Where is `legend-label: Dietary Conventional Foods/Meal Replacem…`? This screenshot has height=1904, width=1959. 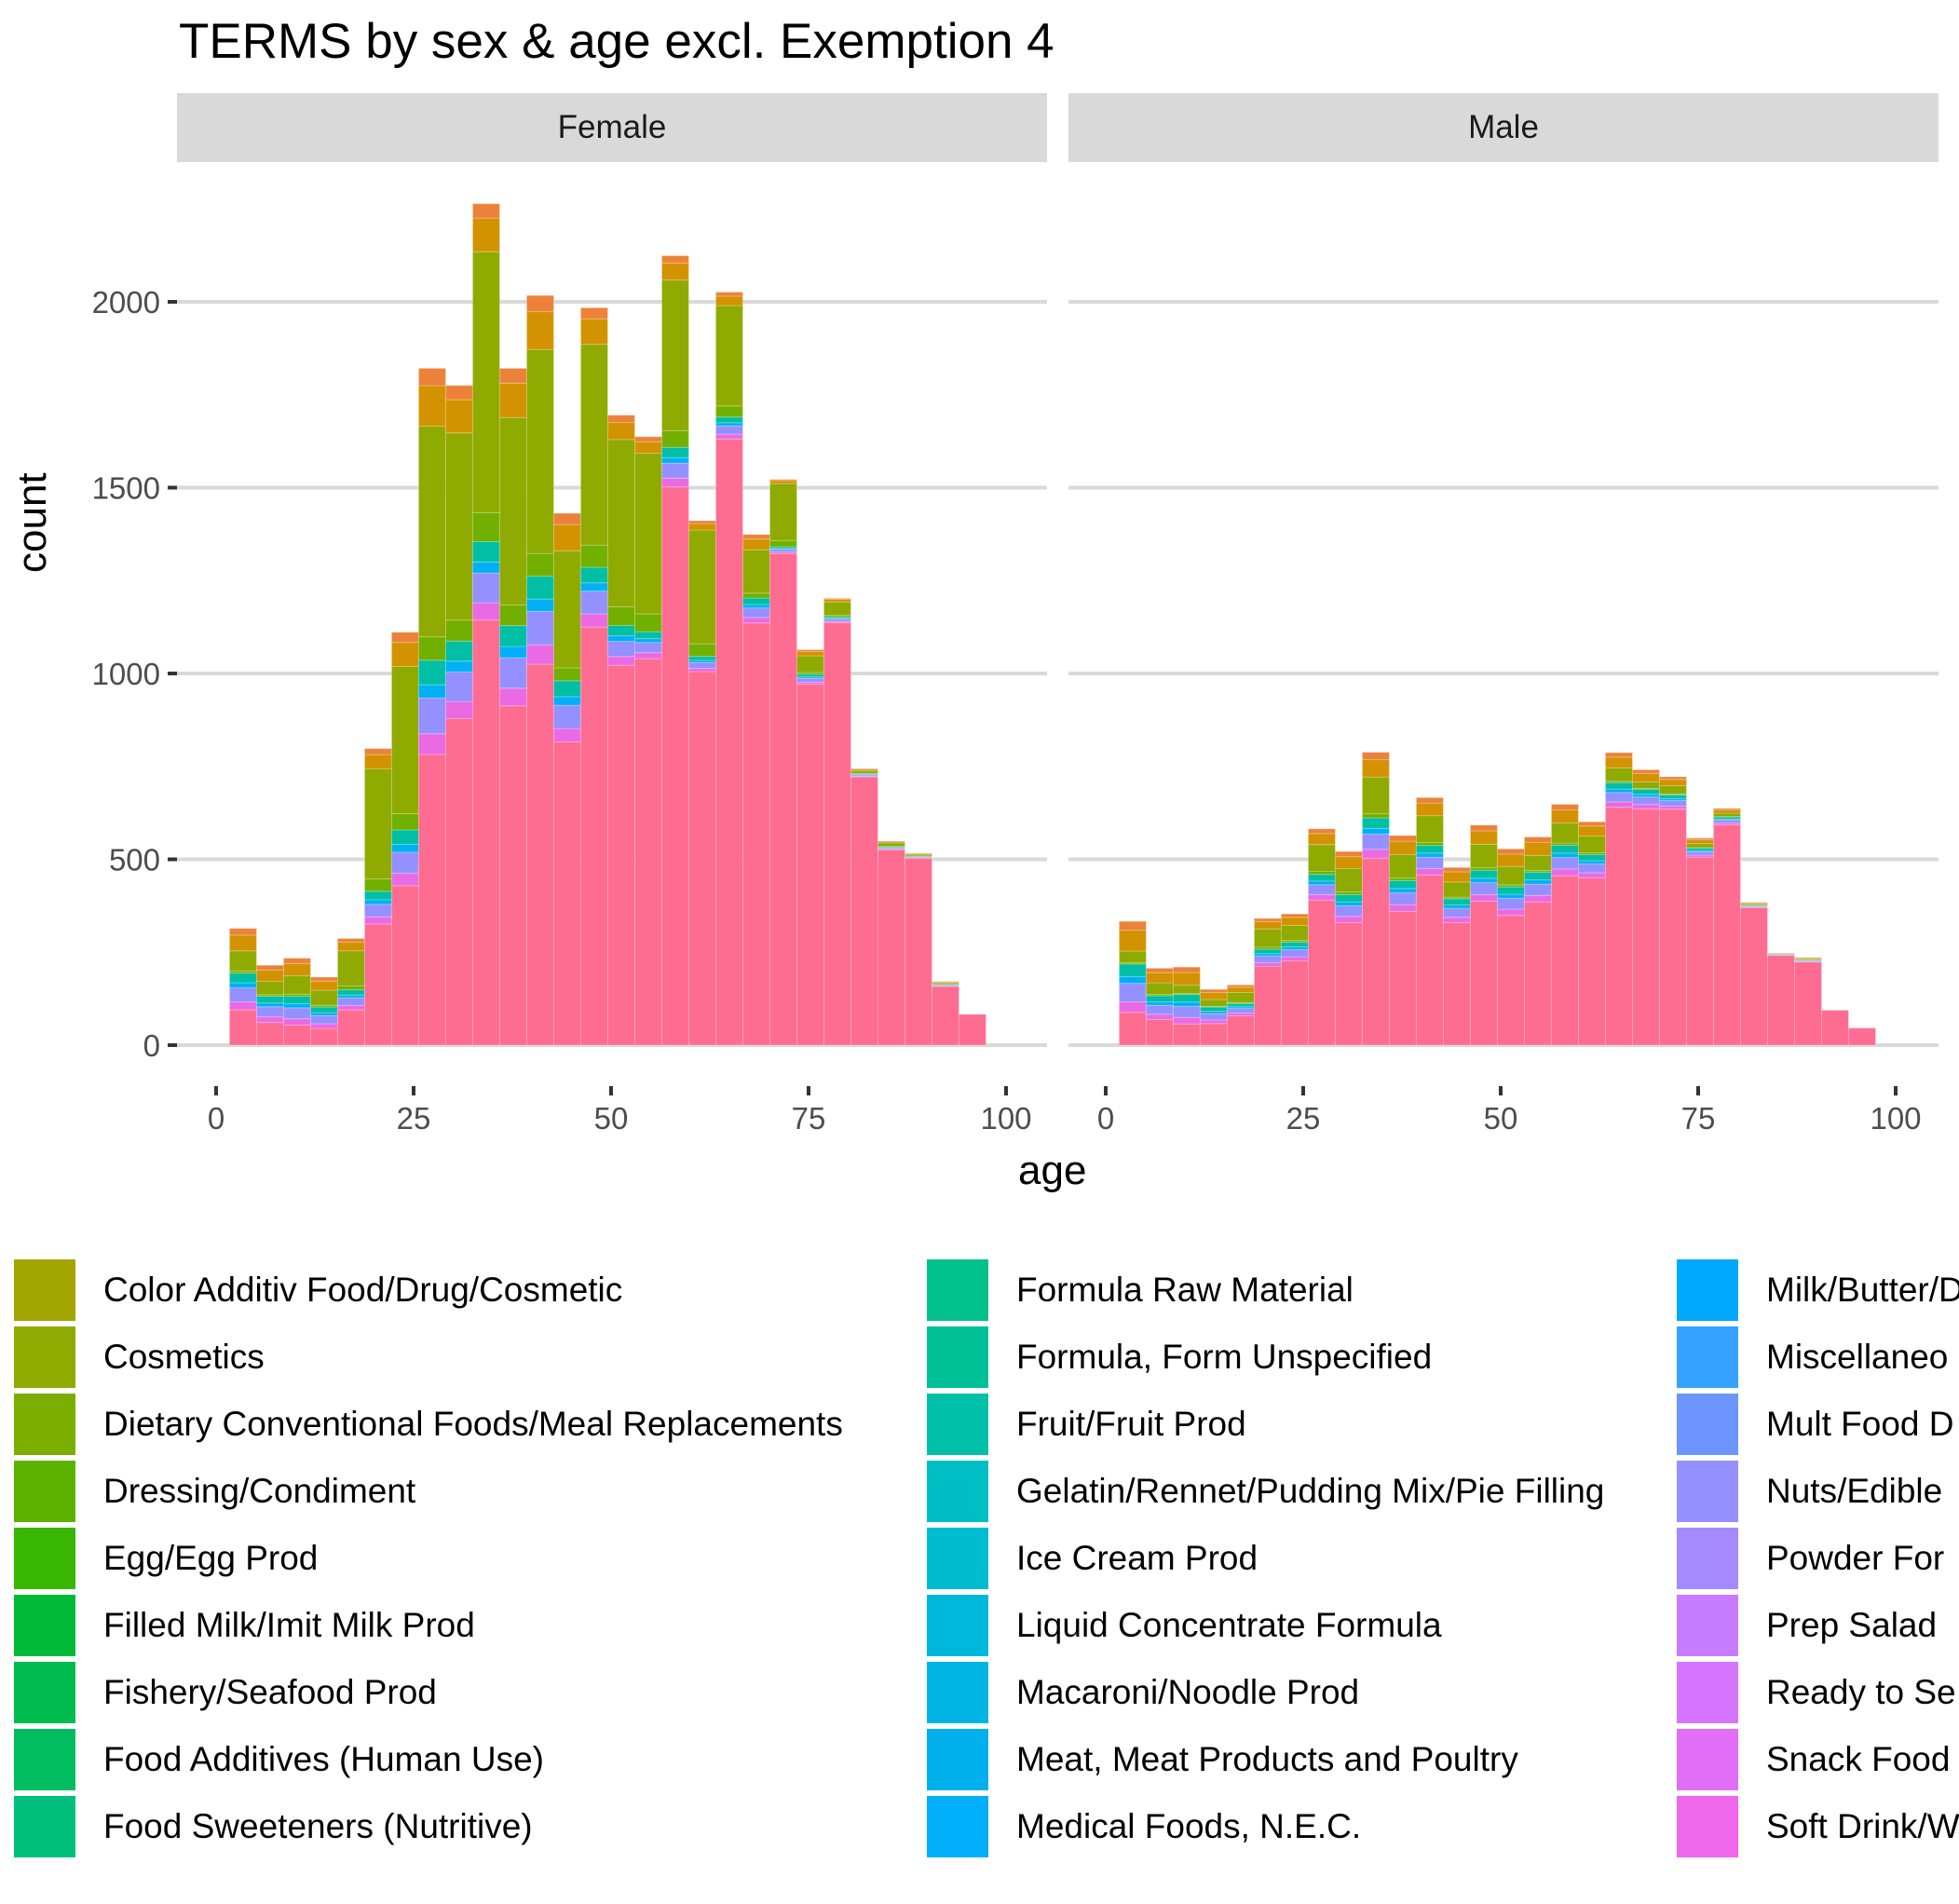
legend-label: Dietary Conventional Foods/Meal Replacem… is located at coordinates (473, 1424).